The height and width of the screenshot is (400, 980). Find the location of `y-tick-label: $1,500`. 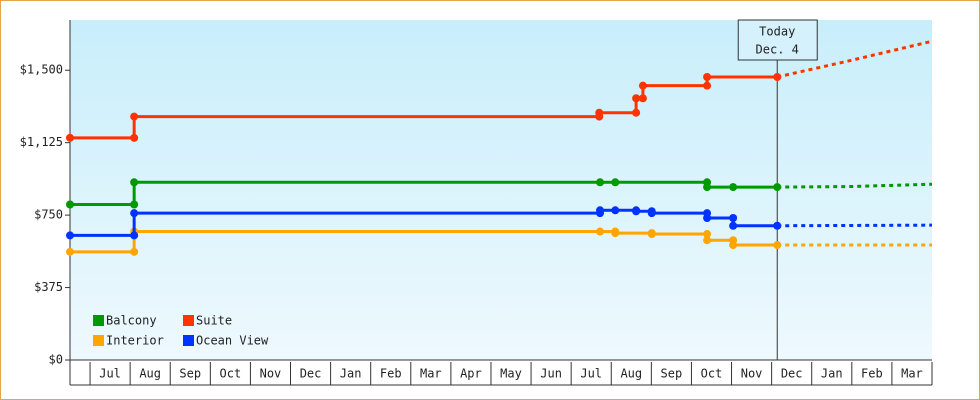

y-tick-label: $1,500 is located at coordinates (41, 70).